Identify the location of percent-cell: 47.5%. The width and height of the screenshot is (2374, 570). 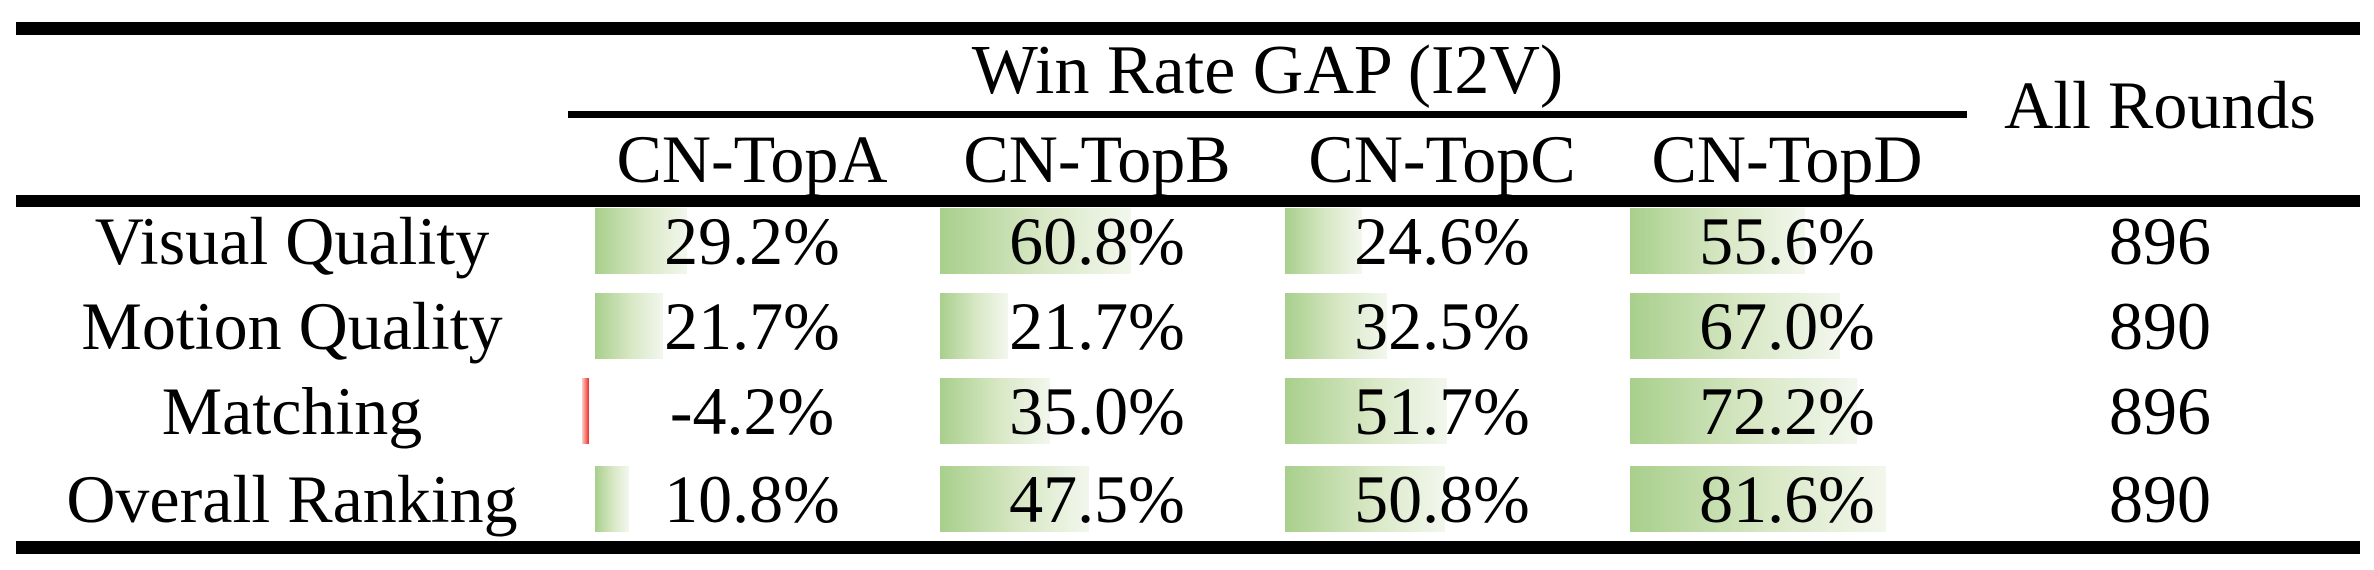
(1097, 499).